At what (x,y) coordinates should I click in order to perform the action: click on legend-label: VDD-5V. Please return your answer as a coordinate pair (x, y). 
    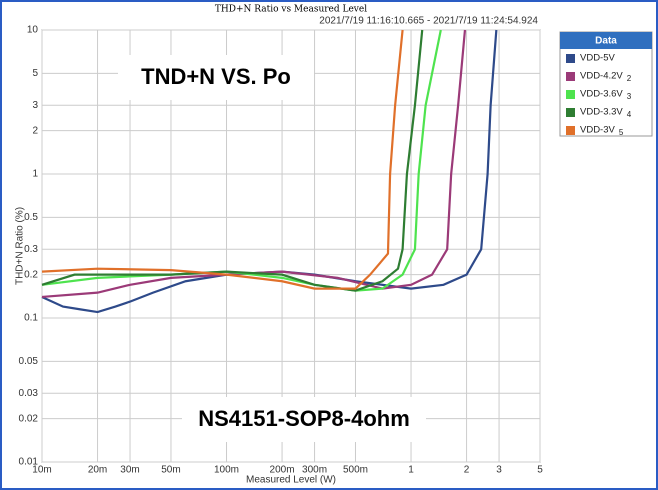
    Looking at the image, I should click on (598, 58).